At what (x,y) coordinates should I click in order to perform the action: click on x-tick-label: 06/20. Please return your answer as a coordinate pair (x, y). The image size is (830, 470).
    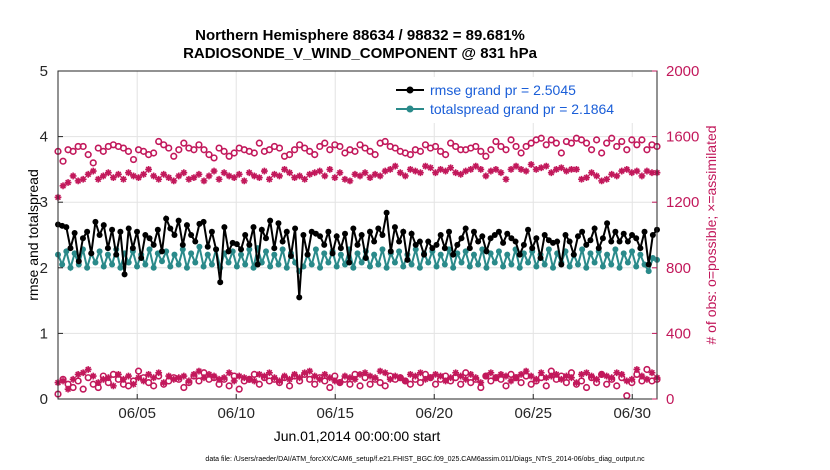
    Looking at the image, I should click on (434, 413).